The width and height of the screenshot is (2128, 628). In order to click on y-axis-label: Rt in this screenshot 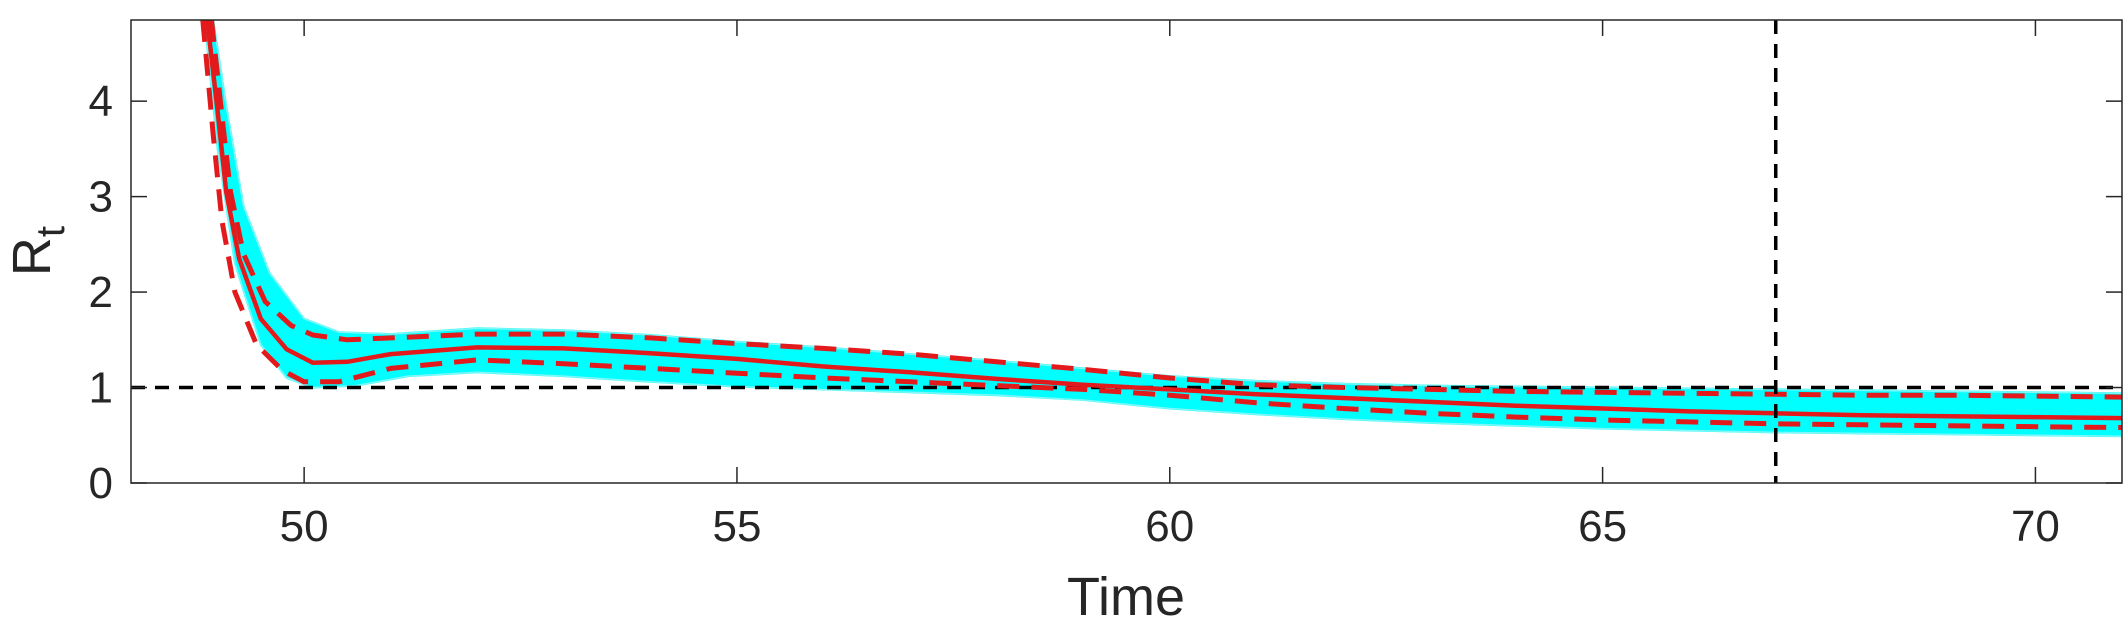, I will do `click(37, 251)`.